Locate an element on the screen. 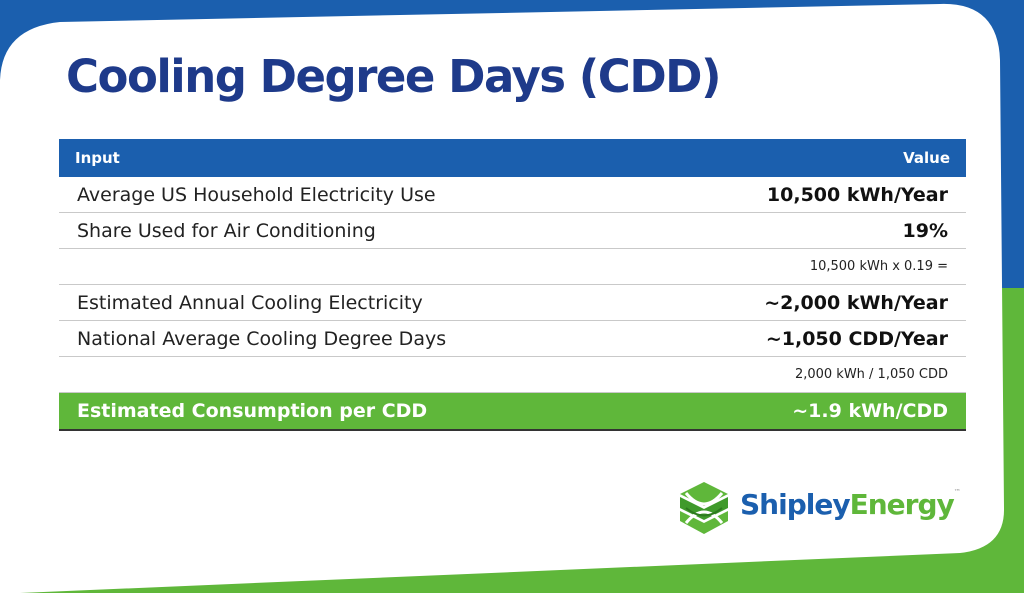 The width and height of the screenshot is (1024, 593). row-value: 10,500 kWh/Year is located at coordinates (806, 195).